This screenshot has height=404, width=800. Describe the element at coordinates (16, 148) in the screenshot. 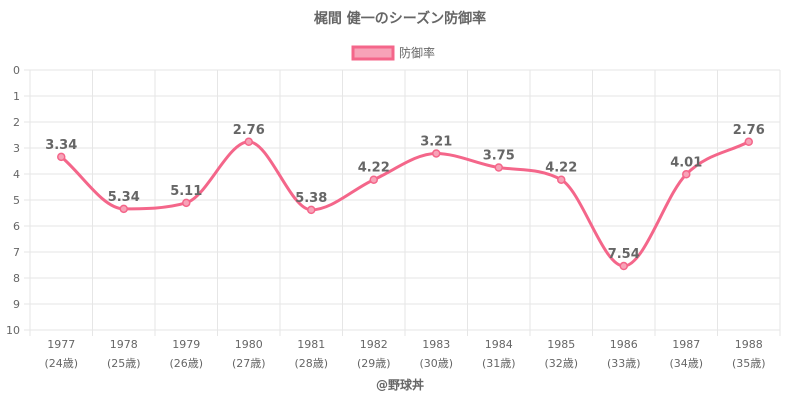

I see `y-tick-label: 3` at that location.